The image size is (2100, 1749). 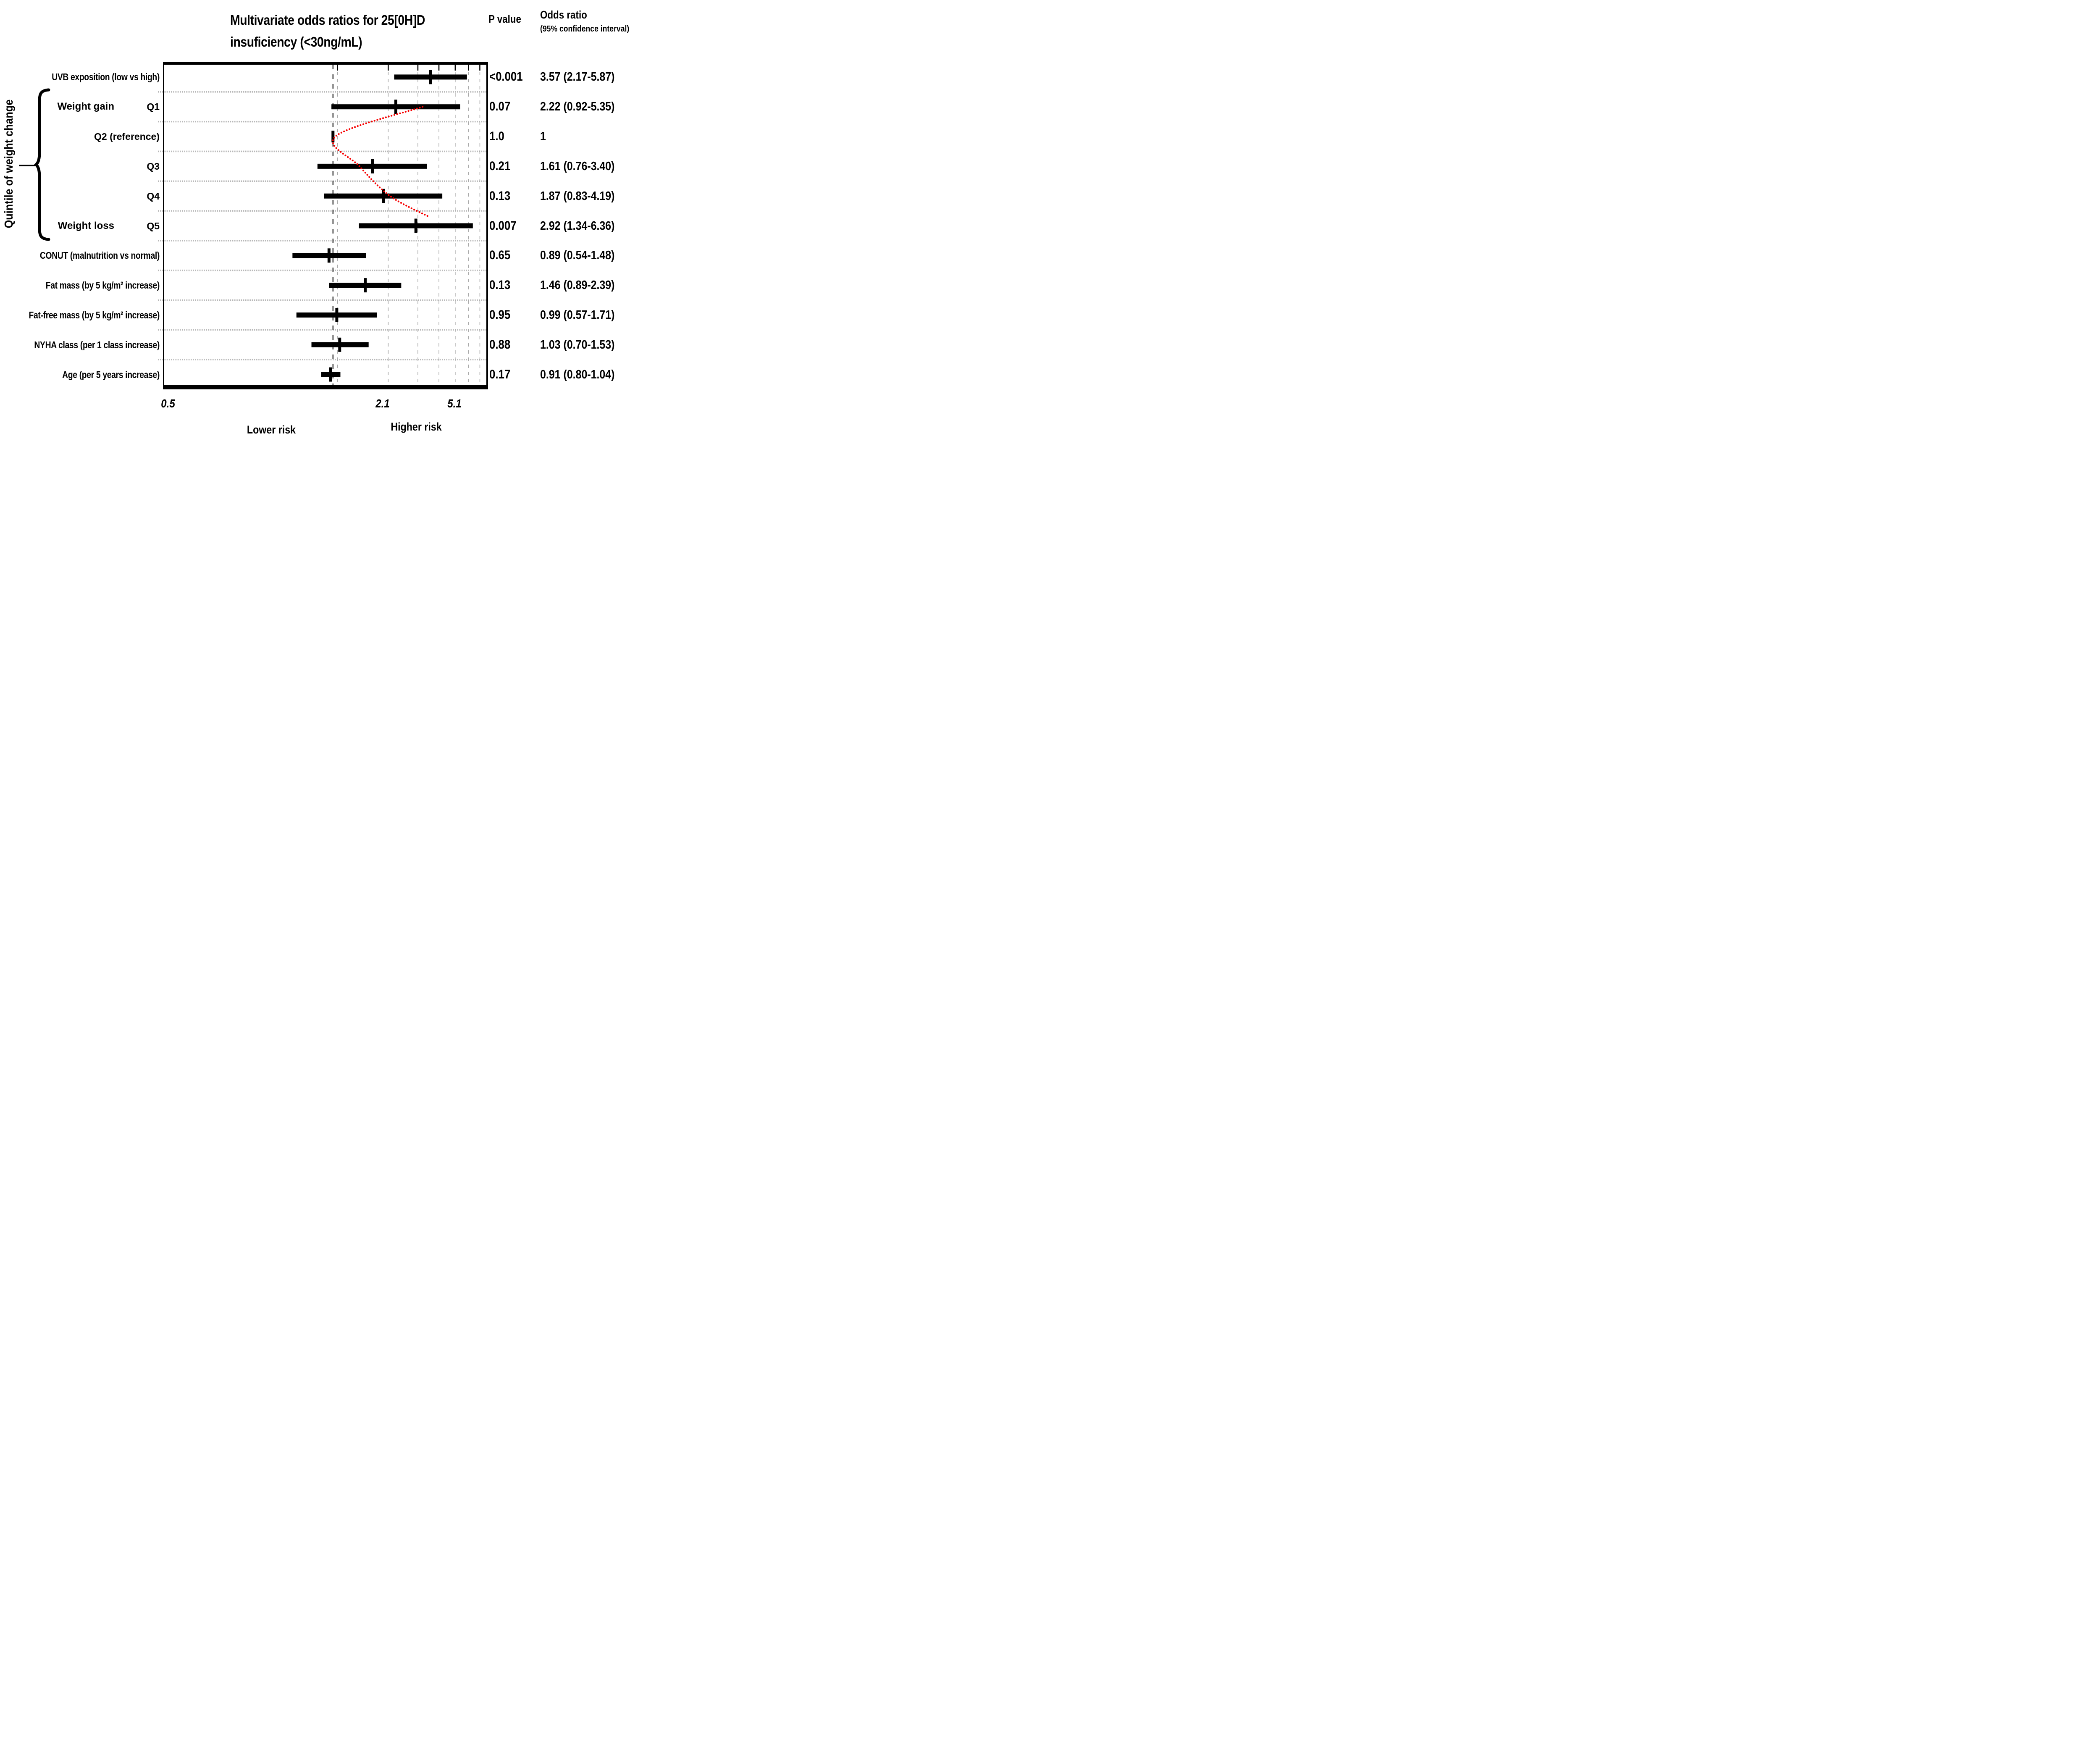 What do you see at coordinates (487, 226) in the screenshot?
I see `plot-border-right` at bounding box center [487, 226].